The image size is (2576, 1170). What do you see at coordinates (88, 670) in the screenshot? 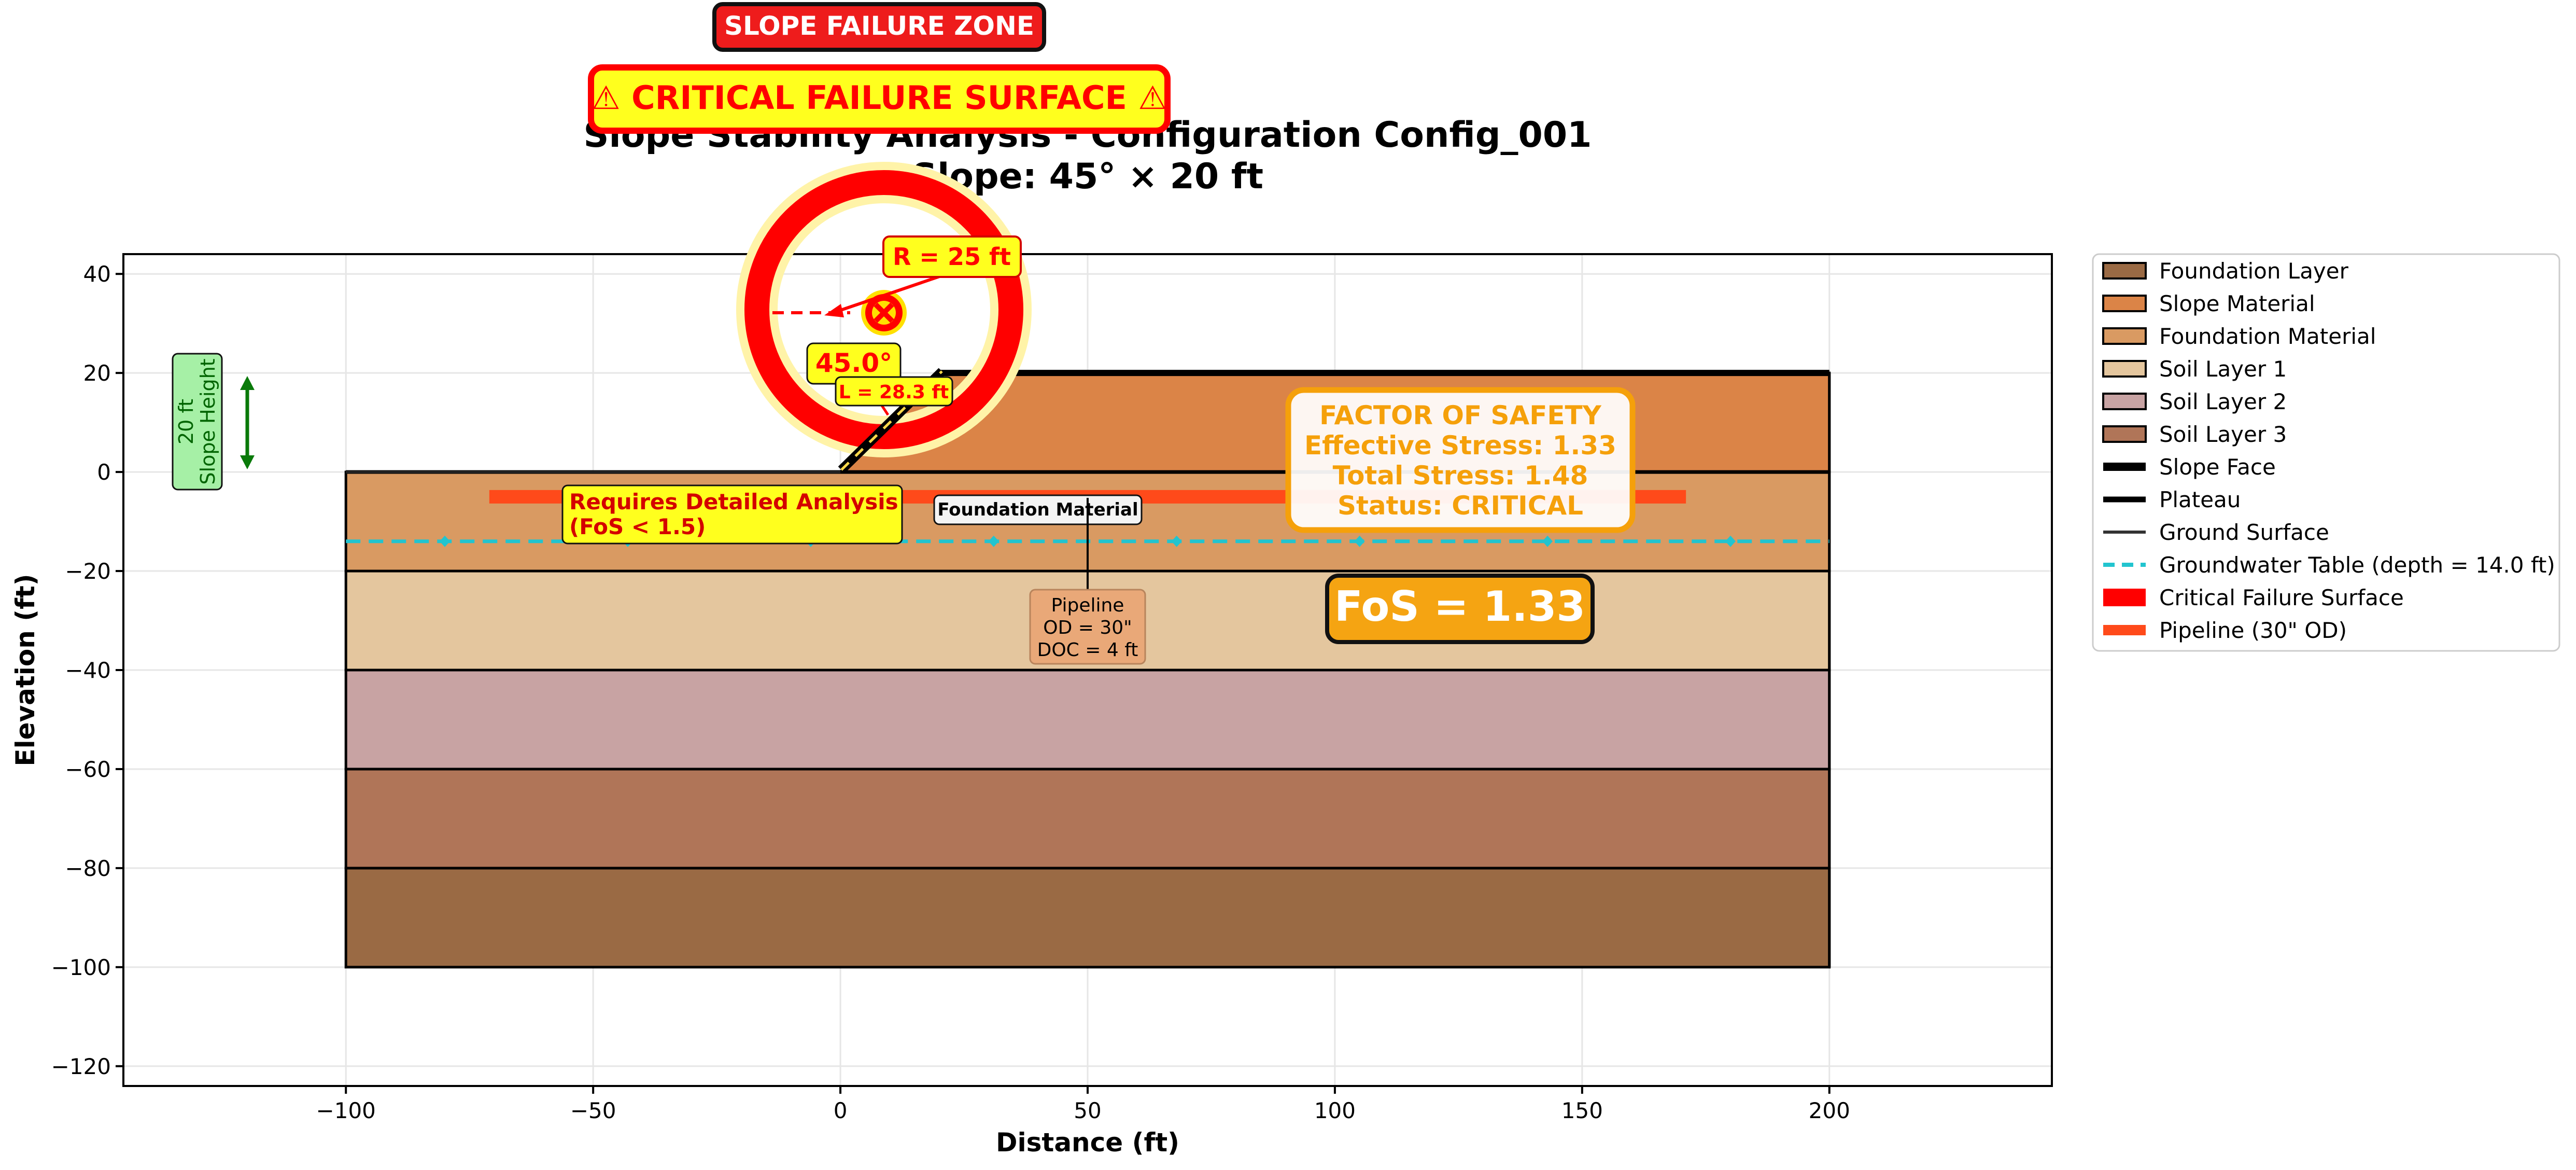
I see `y-tick-label: −40` at bounding box center [88, 670].